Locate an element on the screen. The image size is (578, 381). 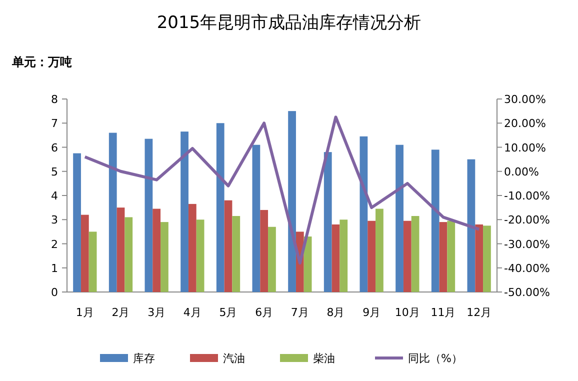
x-tick-label: 6月 is located at coordinates (264, 312).